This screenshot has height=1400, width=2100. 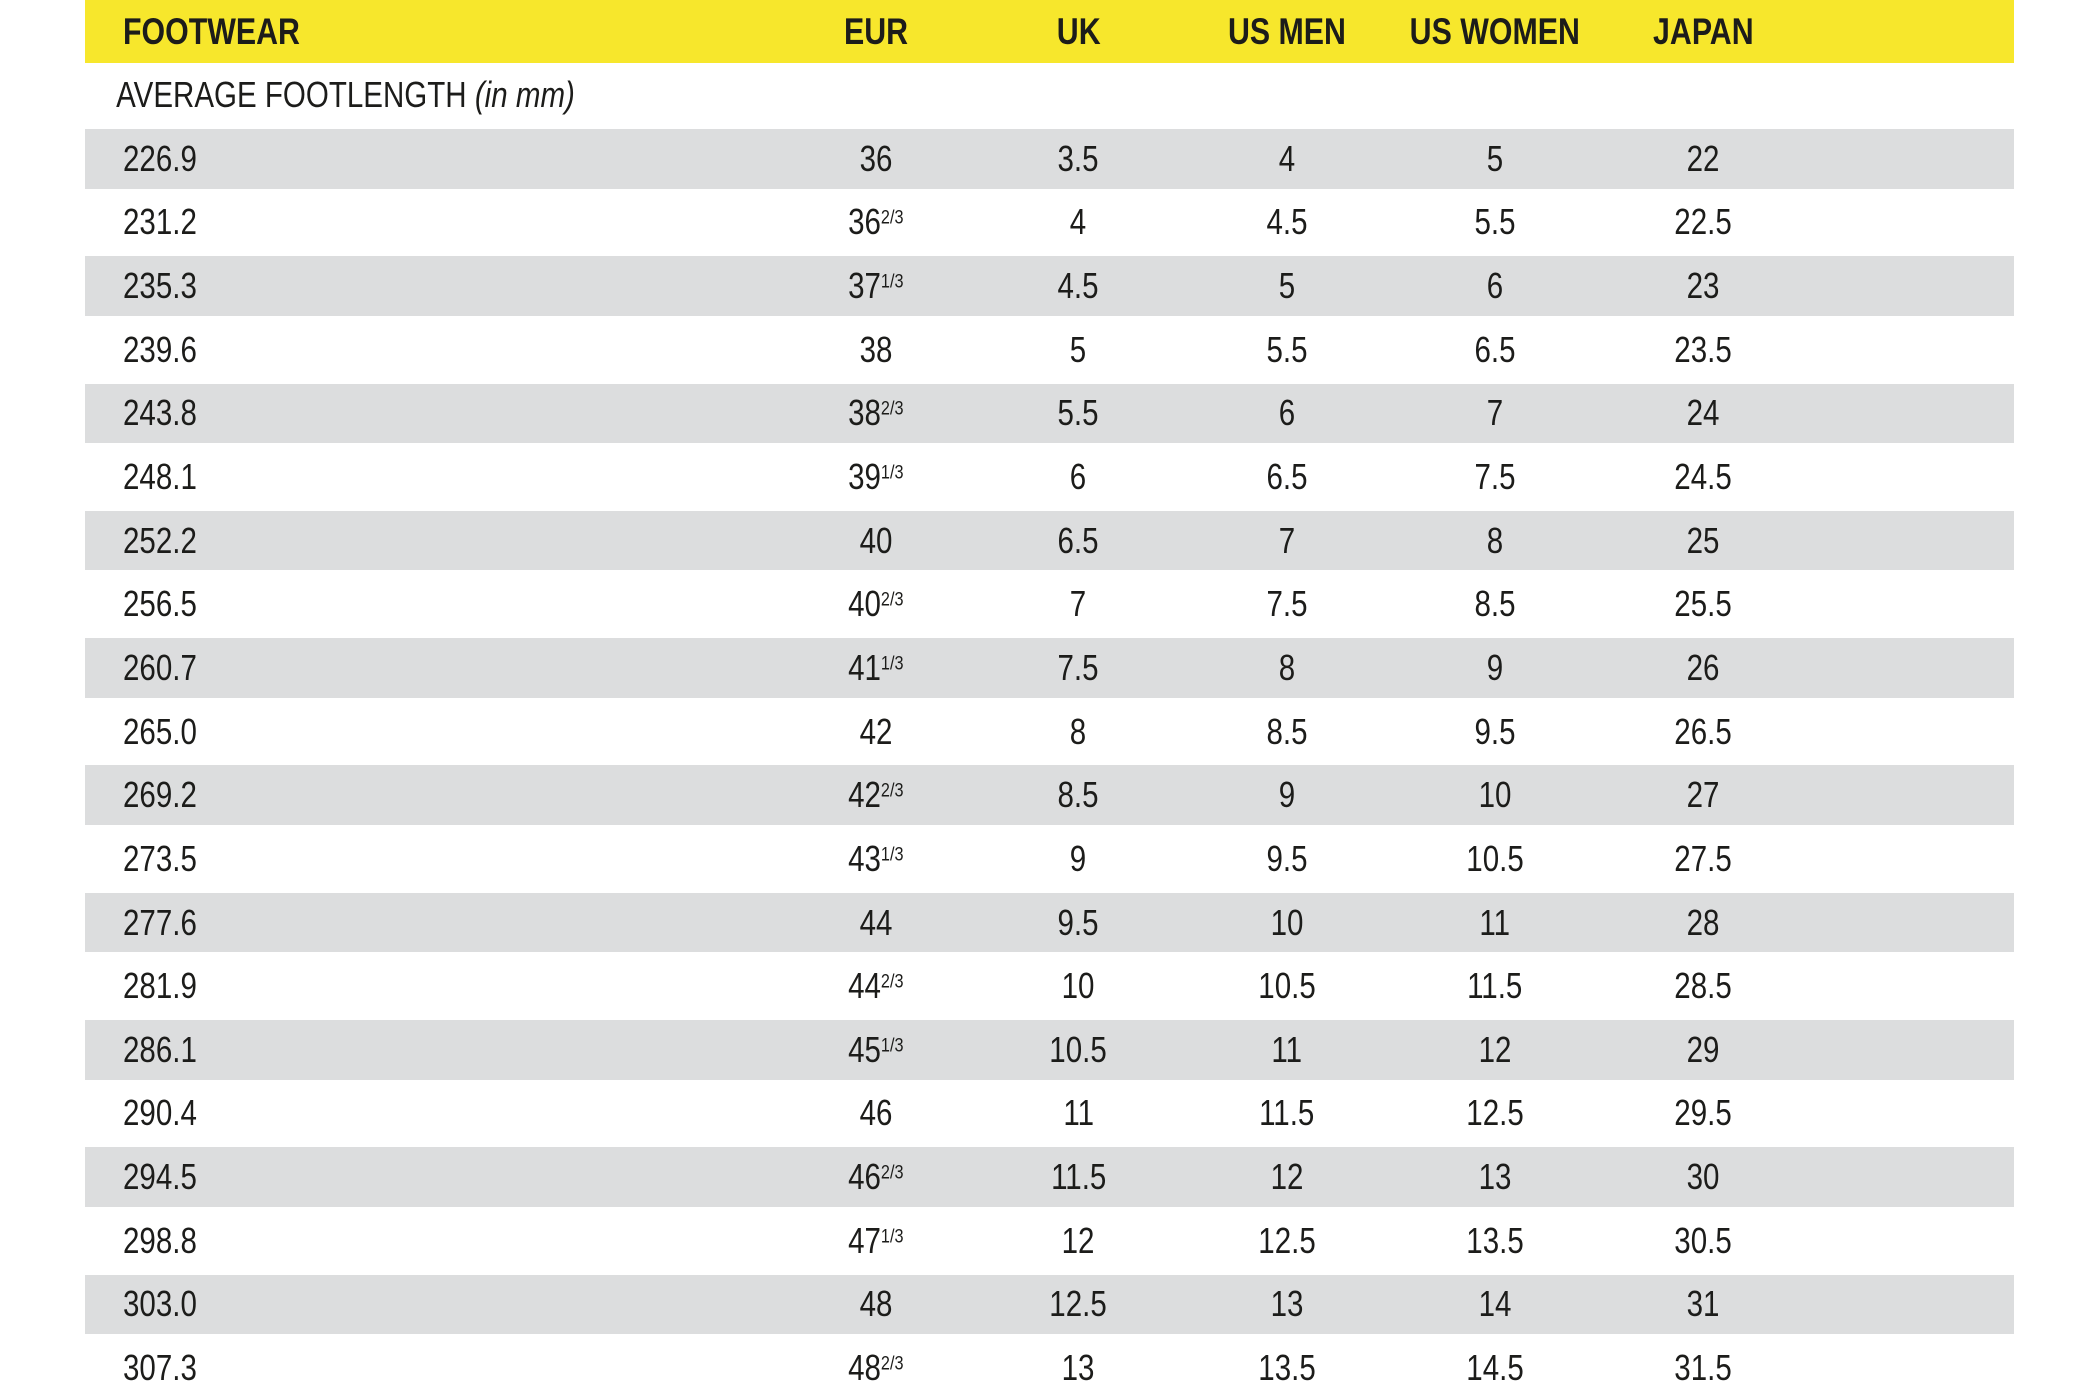 I want to click on us-women-size: 10, so click(x=1495, y=795).